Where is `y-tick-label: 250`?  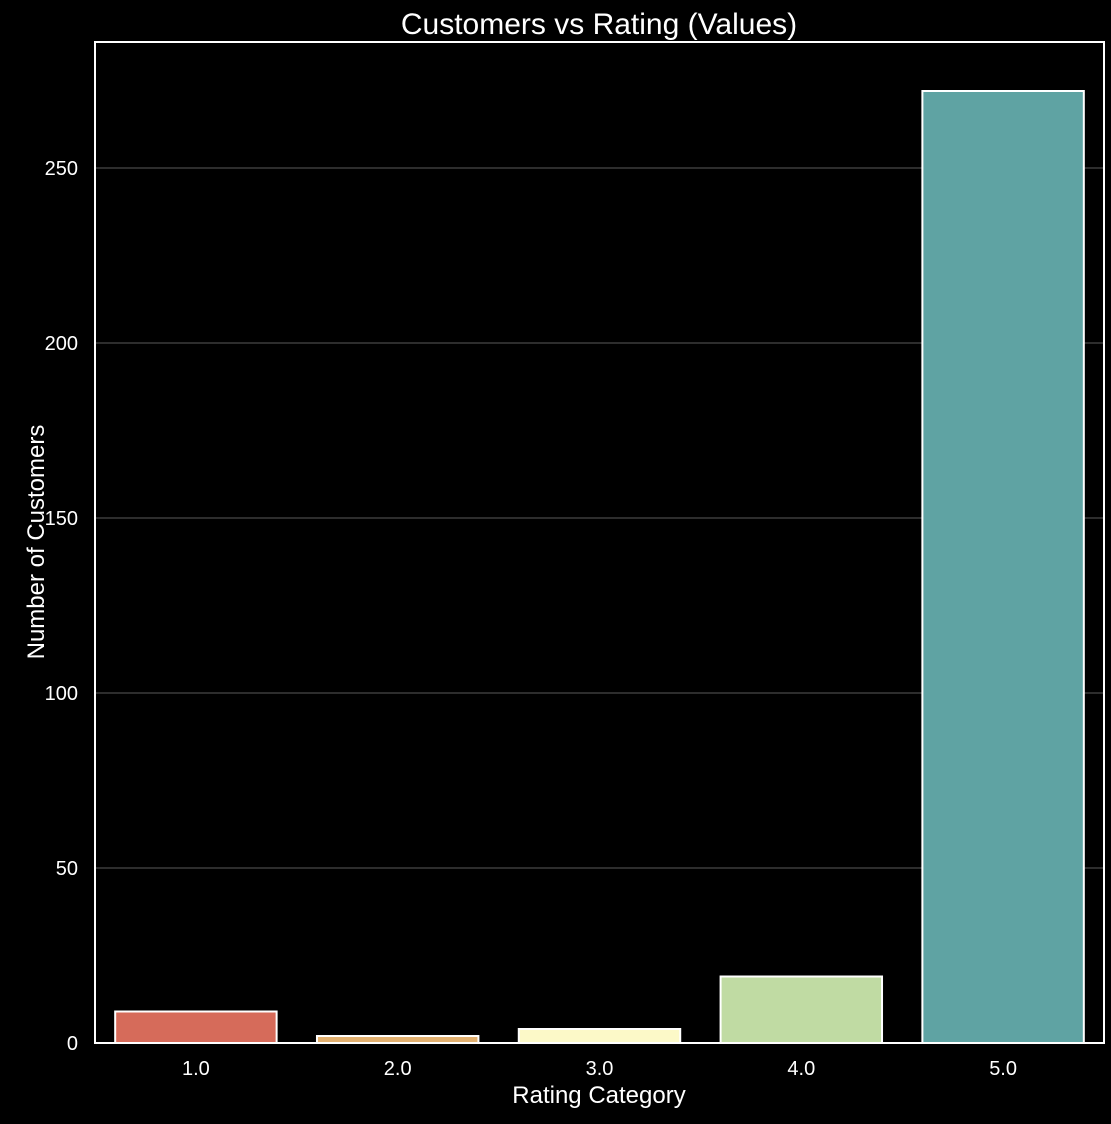
y-tick-label: 250 is located at coordinates (61, 169).